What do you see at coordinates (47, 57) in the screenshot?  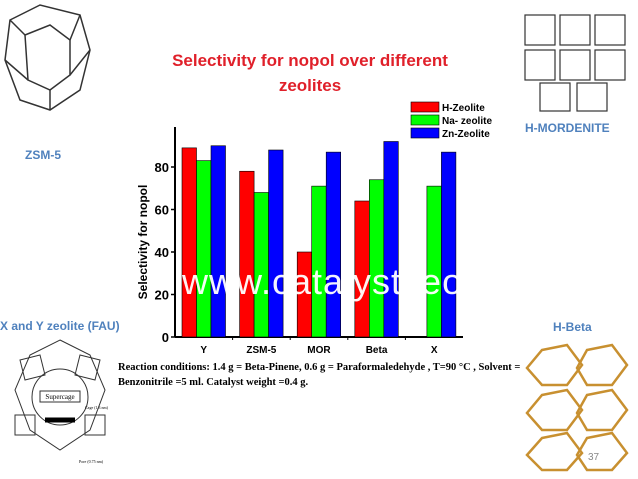 I see `zsm5-structure-image` at bounding box center [47, 57].